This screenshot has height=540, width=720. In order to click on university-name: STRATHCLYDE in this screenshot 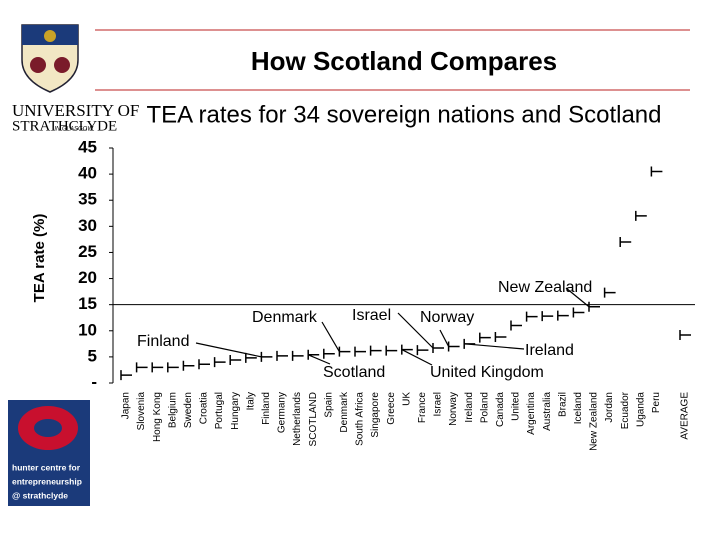, I will do `click(64, 126)`.